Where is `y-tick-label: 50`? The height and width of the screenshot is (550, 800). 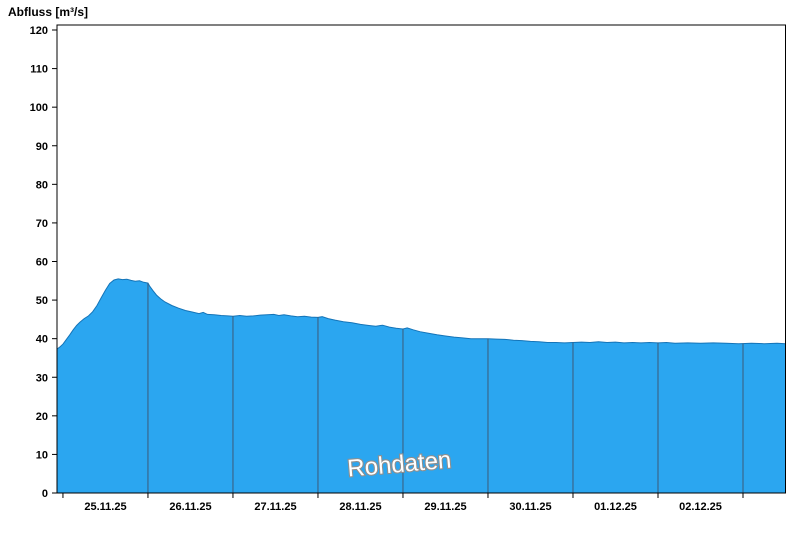 y-tick-label: 50 is located at coordinates (42, 301).